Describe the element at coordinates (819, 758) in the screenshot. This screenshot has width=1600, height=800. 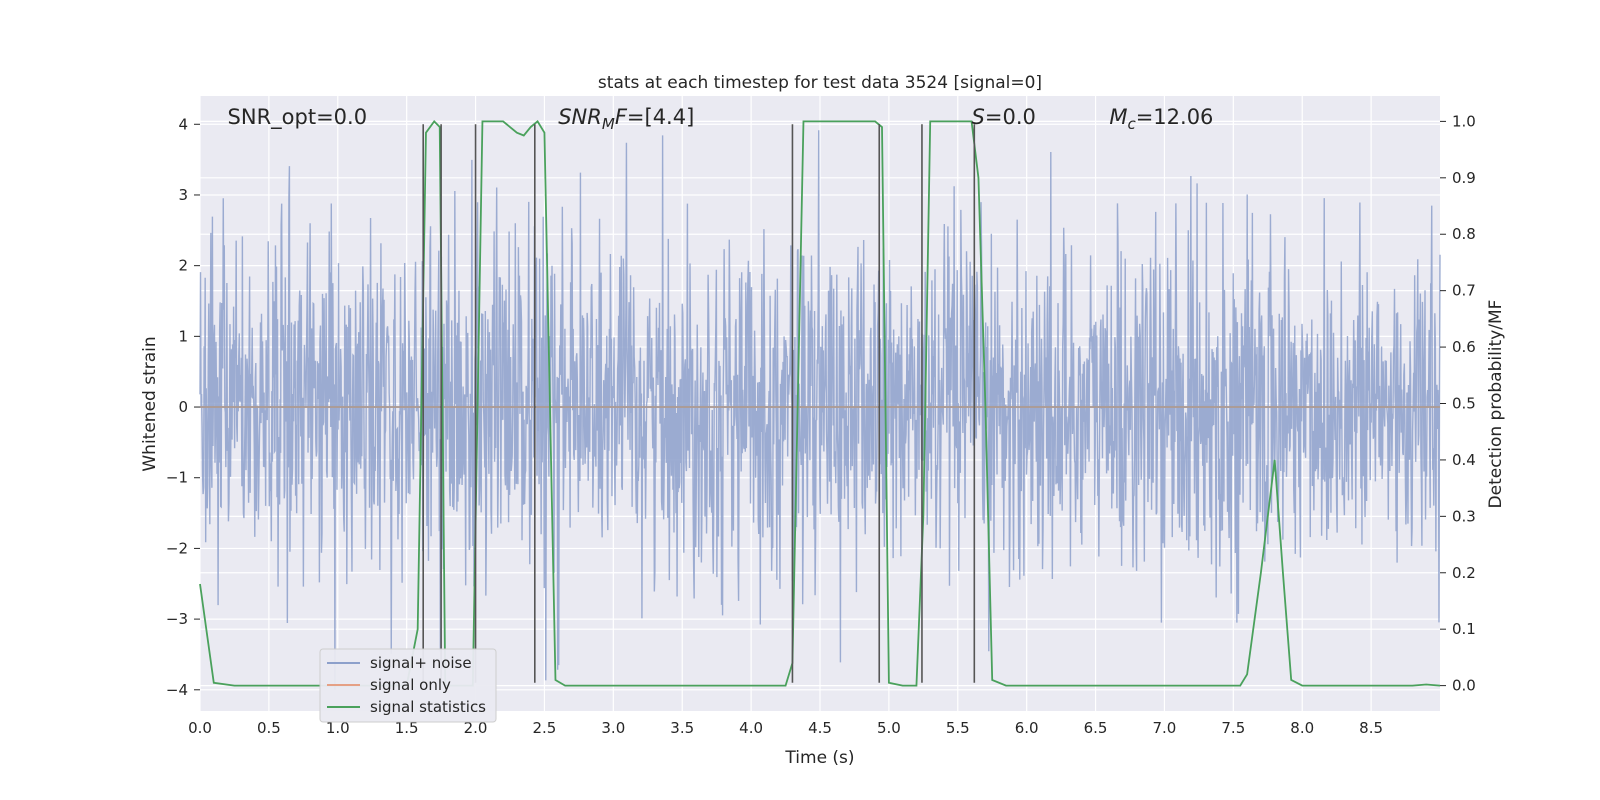
I see `x-axis-label: Time (s)` at that location.